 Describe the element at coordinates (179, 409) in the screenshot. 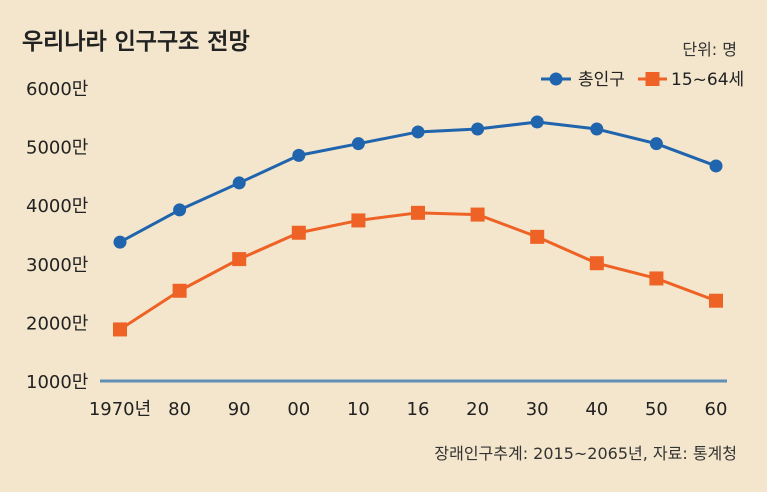

I see `x-tick-label: 80` at that location.